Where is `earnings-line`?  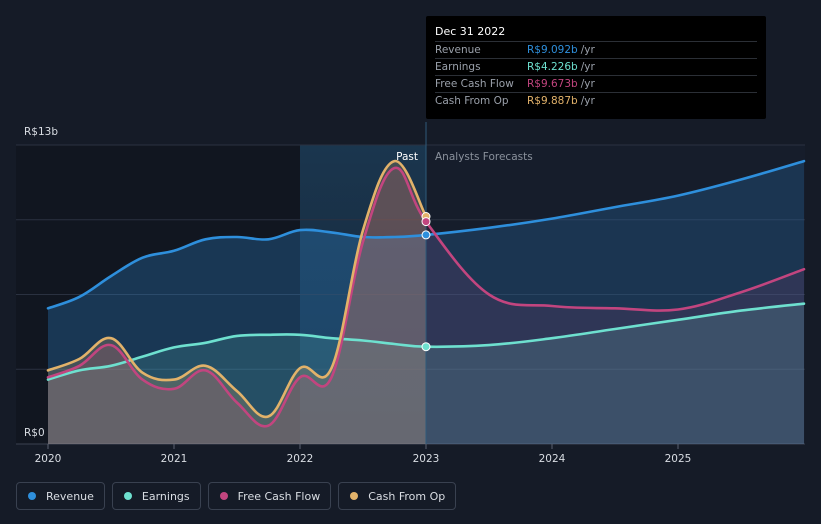 earnings-line is located at coordinates (426, 341).